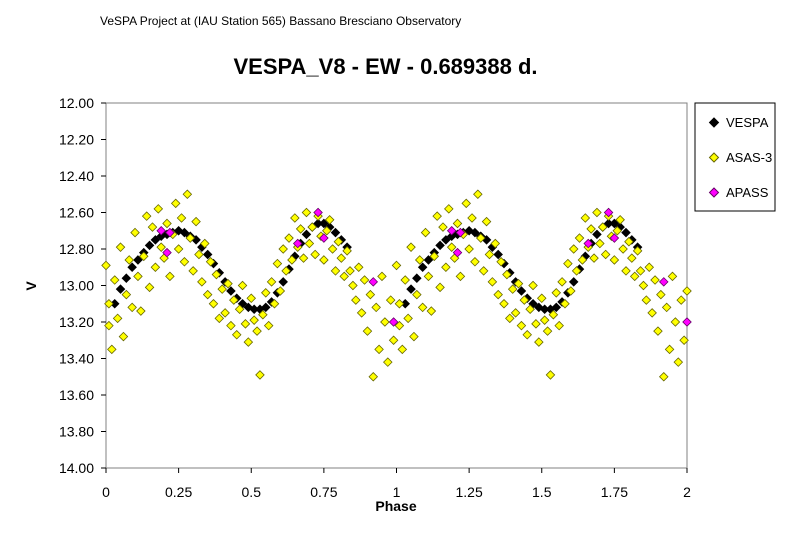  What do you see at coordinates (738, 192) in the screenshot?
I see `legend-item-apass: APASS` at bounding box center [738, 192].